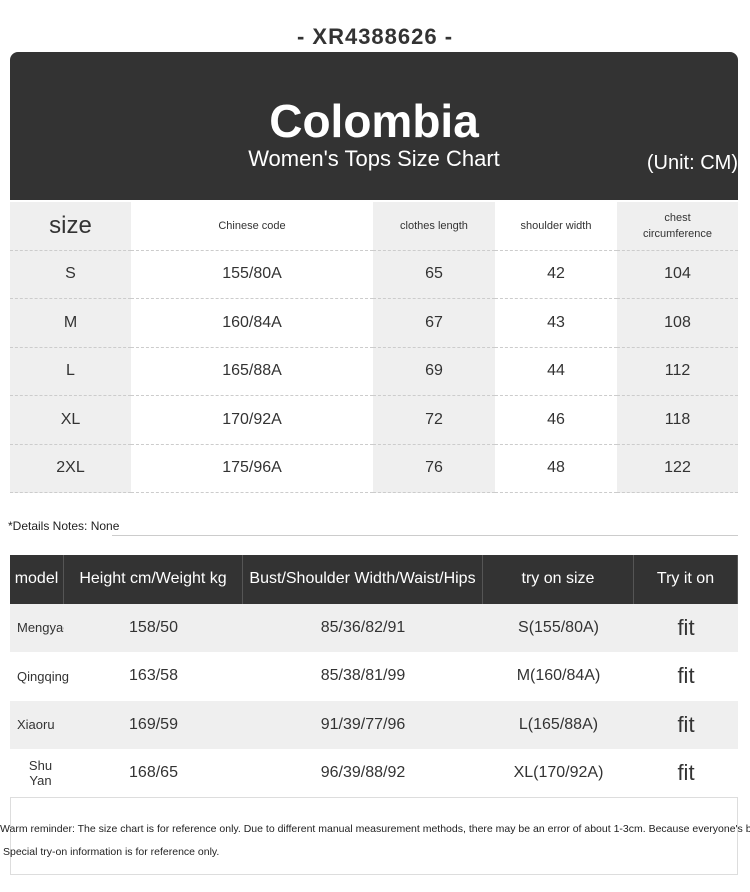 The width and height of the screenshot is (750, 892). I want to click on column-header: try on size, so click(558, 579).